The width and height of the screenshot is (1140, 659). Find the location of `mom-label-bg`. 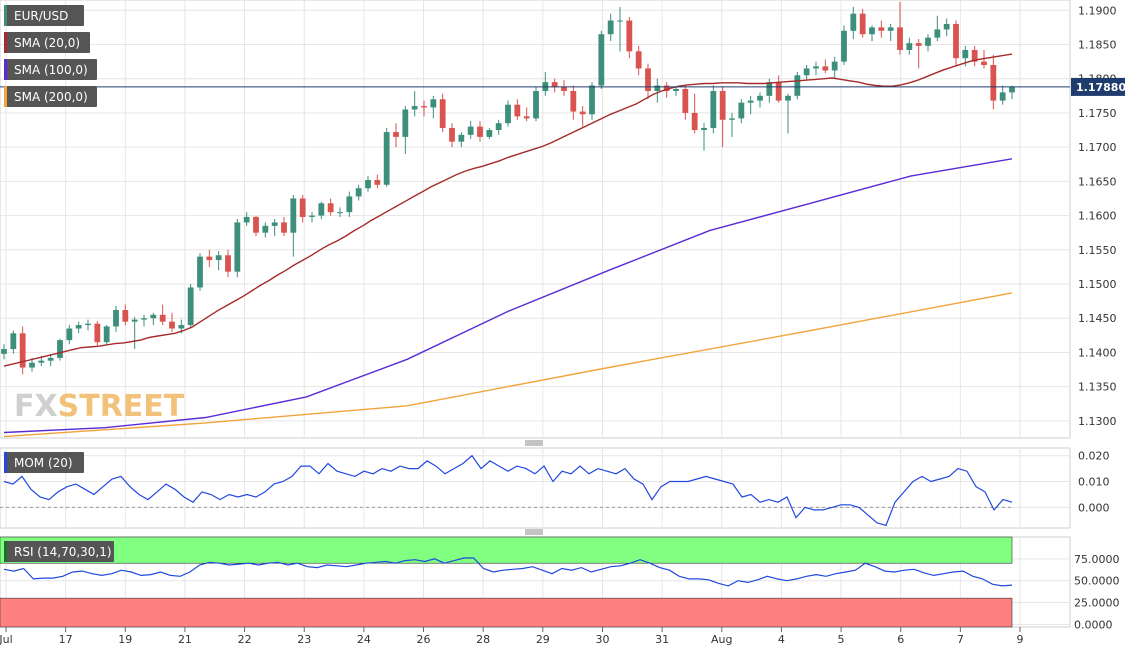

mom-label-bg is located at coordinates (44, 462).